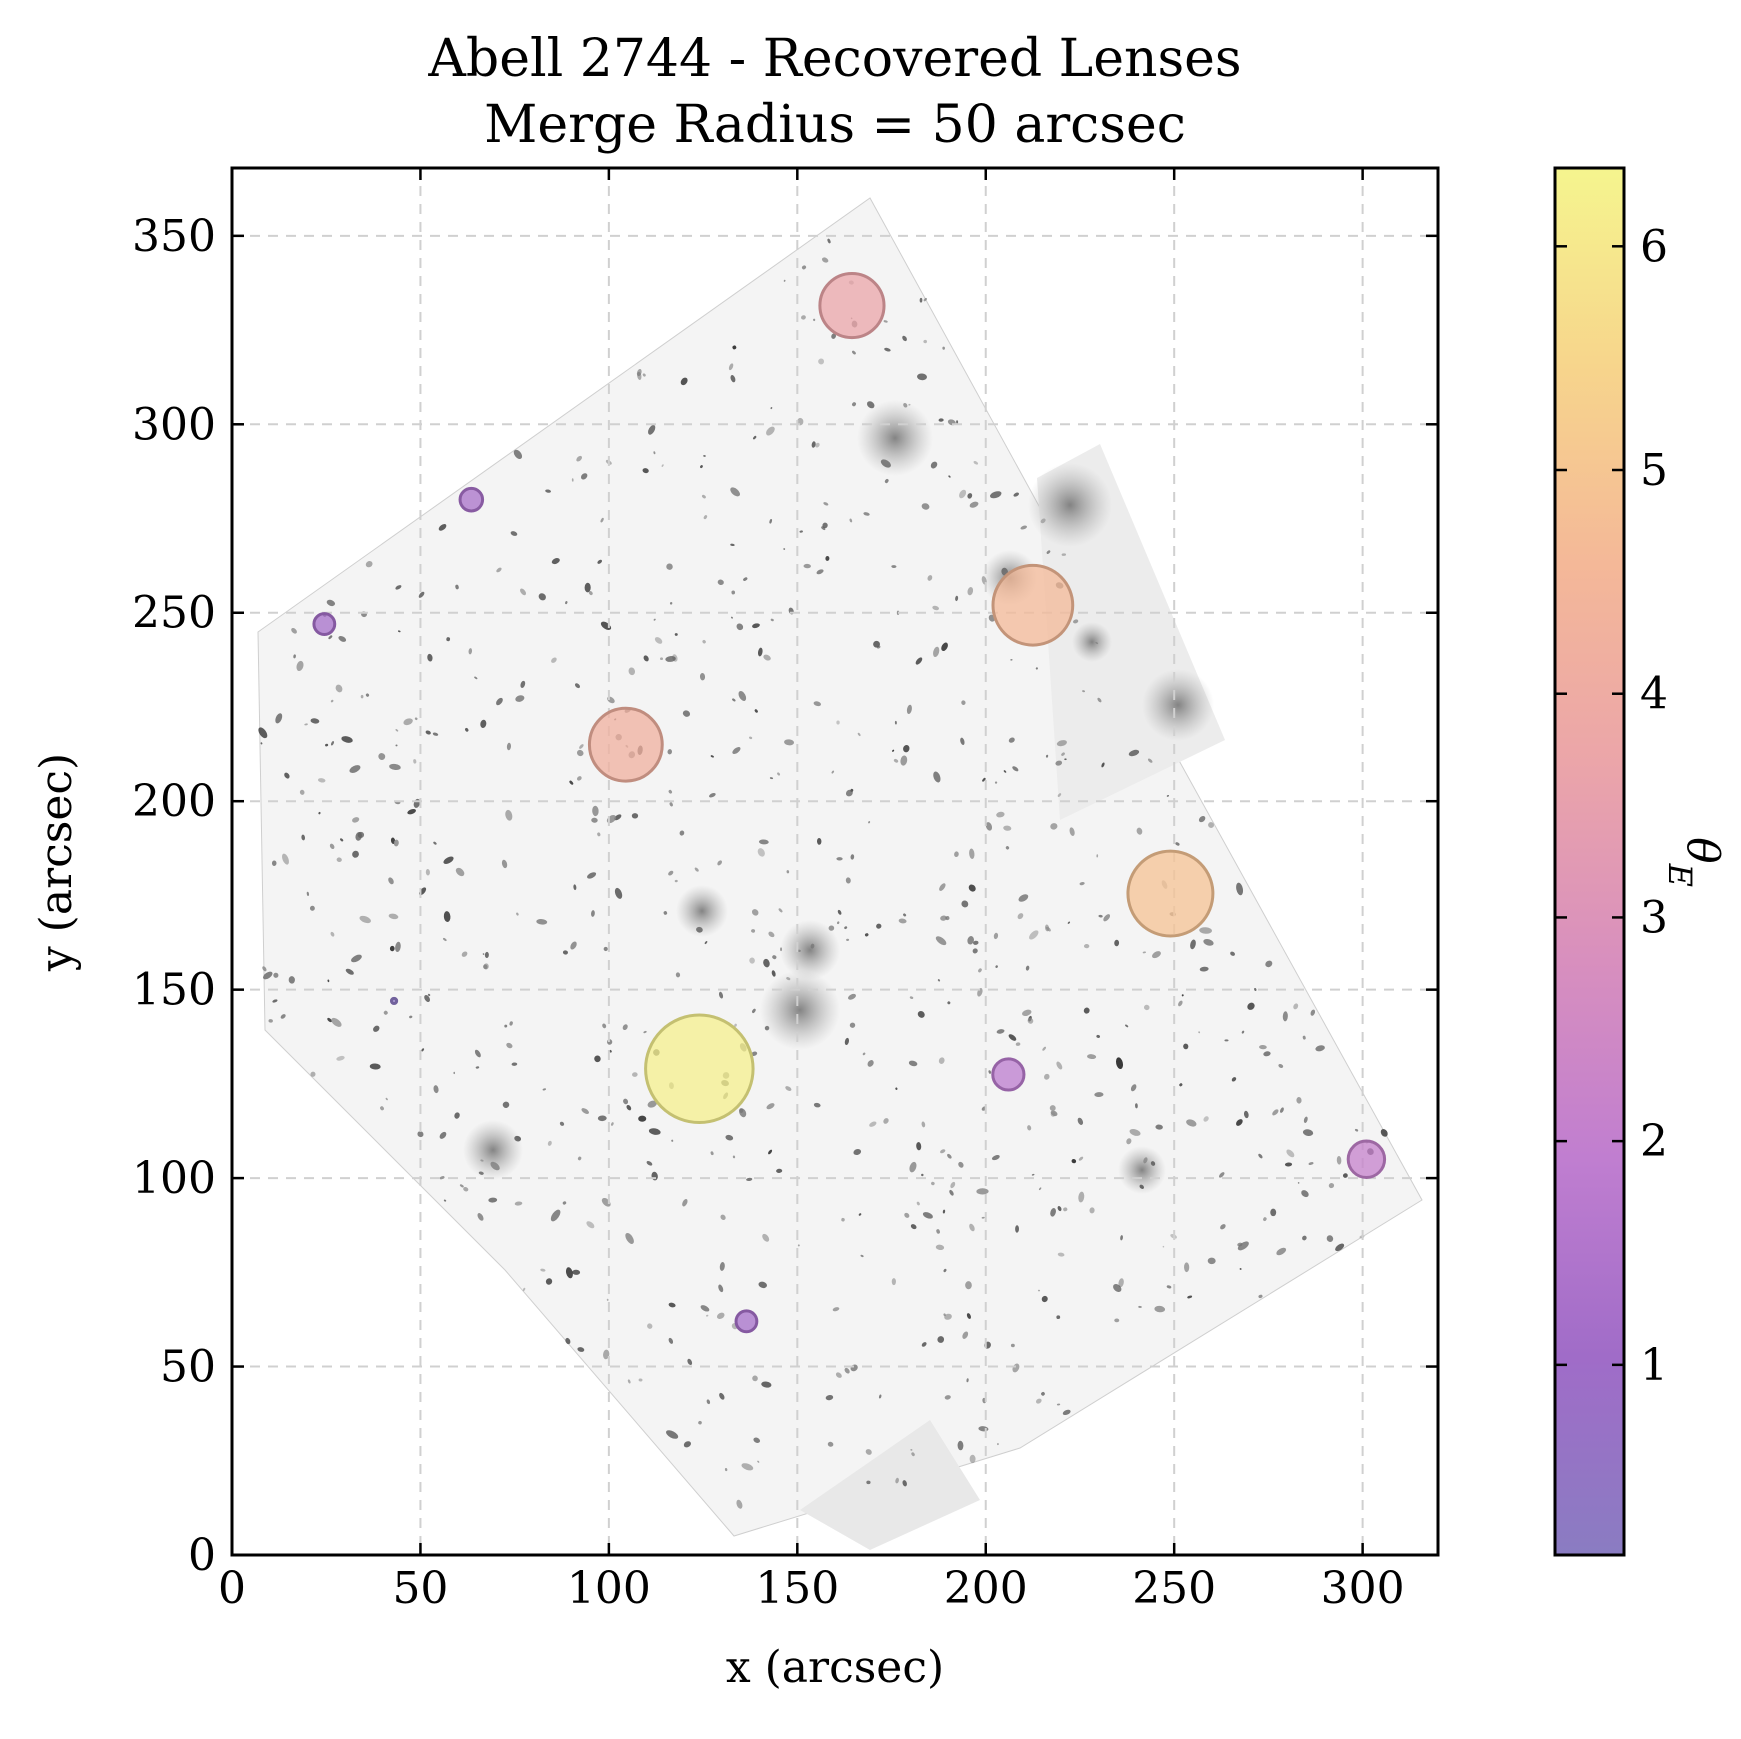 The width and height of the screenshot is (1741, 1739). Describe the element at coordinates (1654, 246) in the screenshot. I see `colorbar-tick-label: 6` at that location.